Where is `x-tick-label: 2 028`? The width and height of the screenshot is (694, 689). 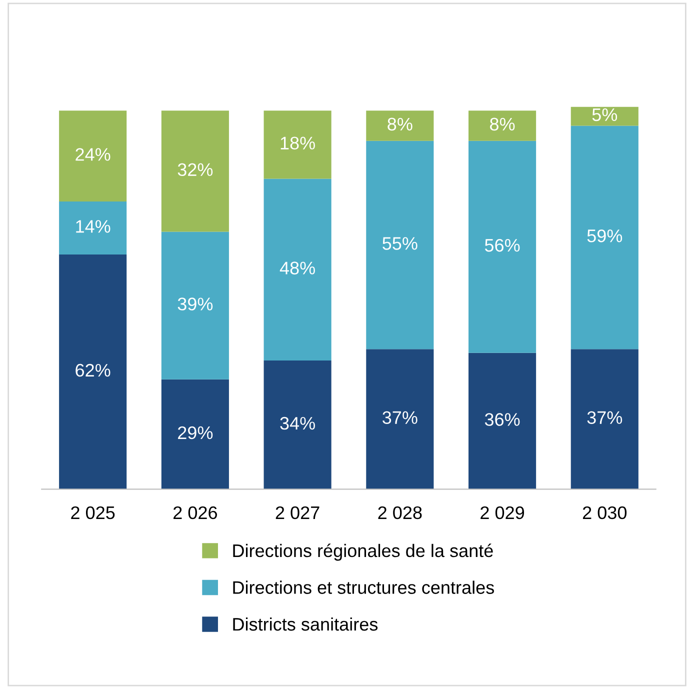 x-tick-label: 2 028 is located at coordinates (400, 513).